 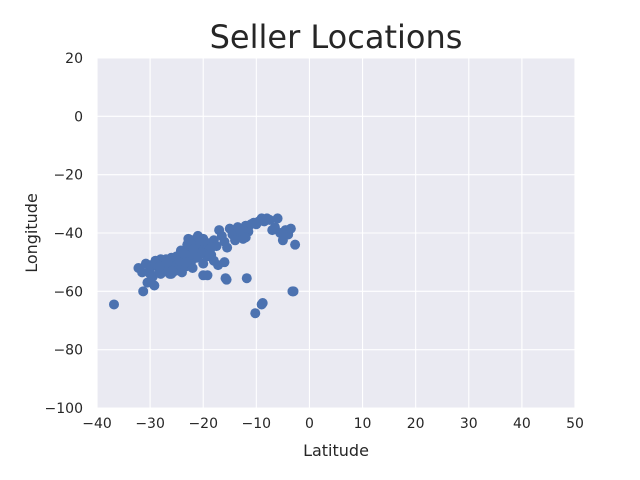 I want to click on x-tick-label: −30, so click(x=150, y=424).